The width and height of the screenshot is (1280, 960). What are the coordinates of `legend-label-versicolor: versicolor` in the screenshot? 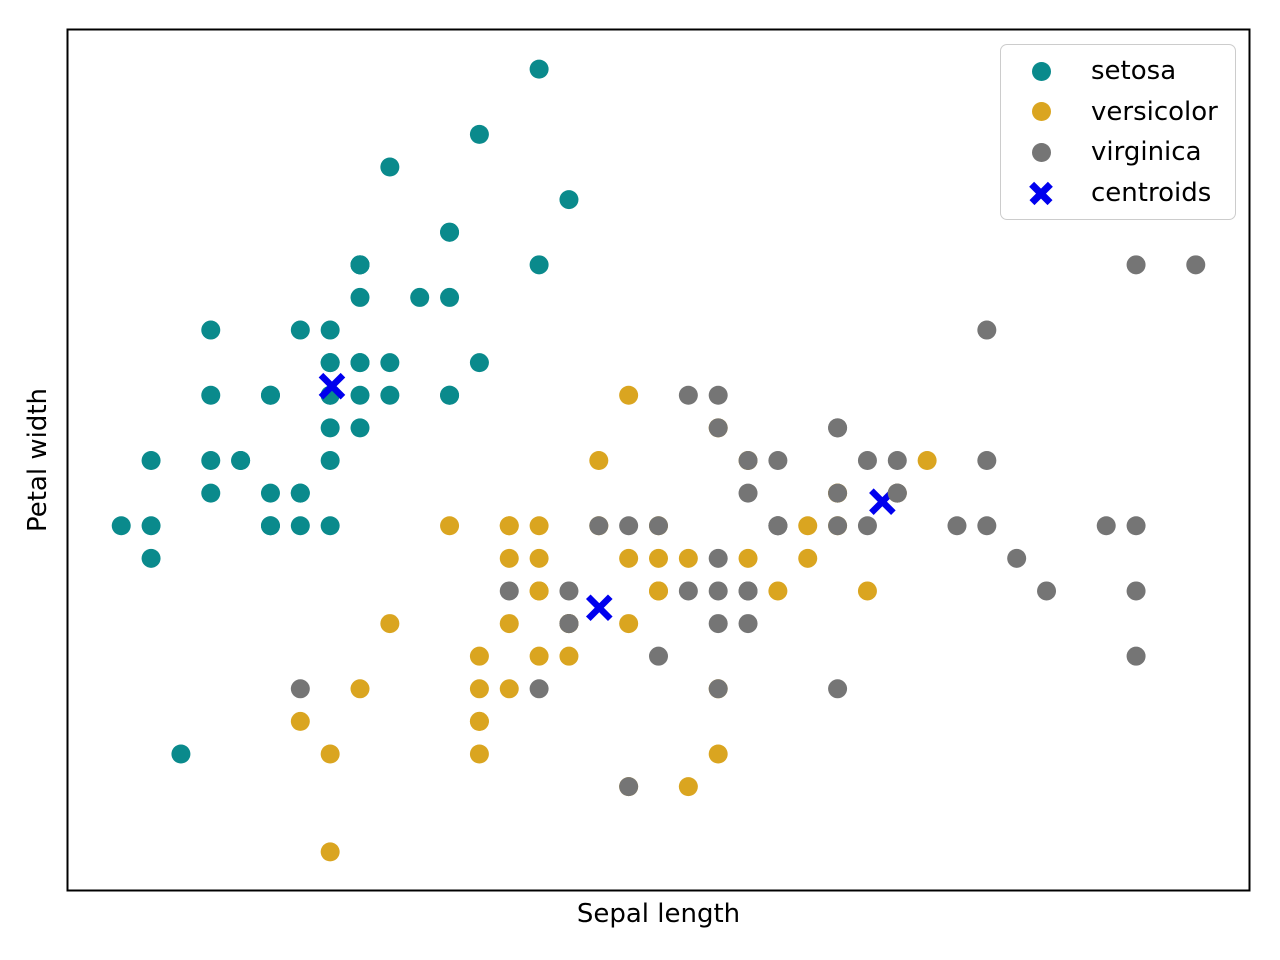 It's located at (1154, 111).